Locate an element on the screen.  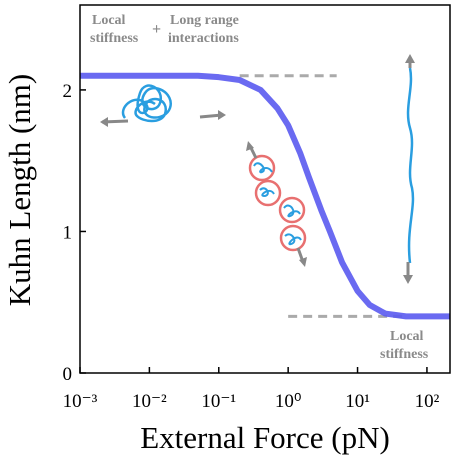
x-tick-label: 10⁻³ is located at coordinates (80, 401).